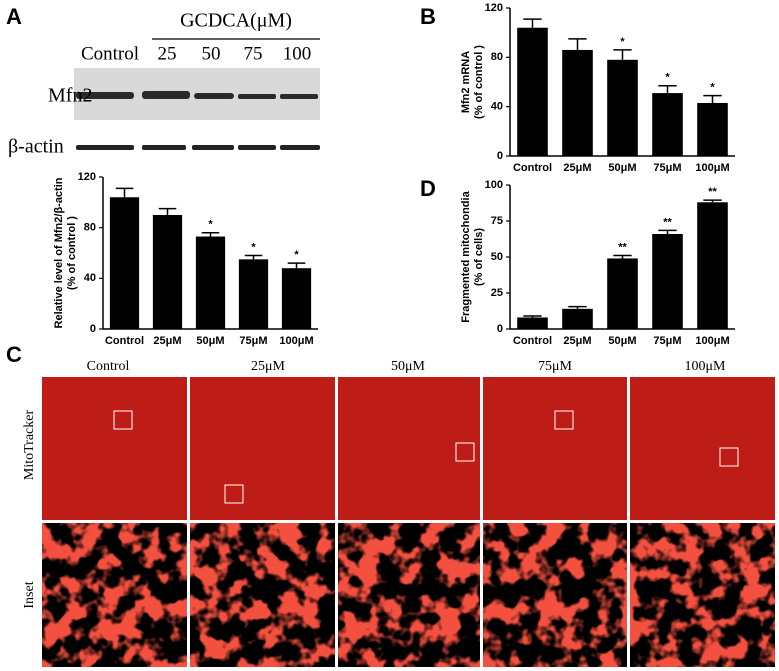 The image size is (779, 671). Describe the element at coordinates (70, 96) in the screenshot. I see `protein-label: Mfn2` at that location.